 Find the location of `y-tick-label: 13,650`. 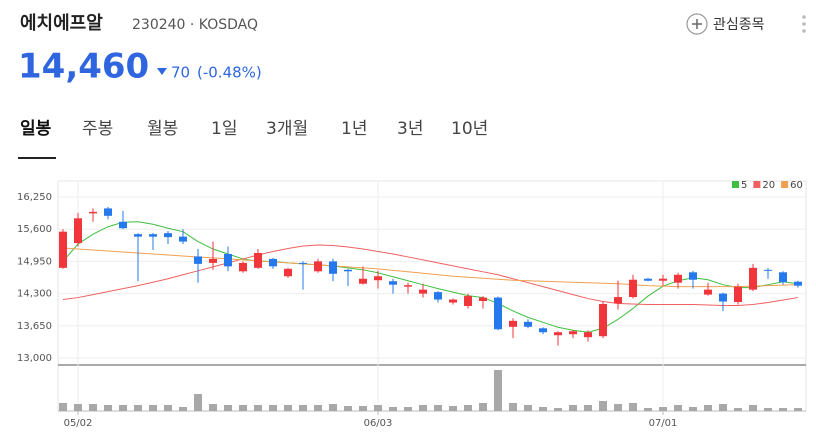

y-tick-label: 13,650 is located at coordinates (34, 326).